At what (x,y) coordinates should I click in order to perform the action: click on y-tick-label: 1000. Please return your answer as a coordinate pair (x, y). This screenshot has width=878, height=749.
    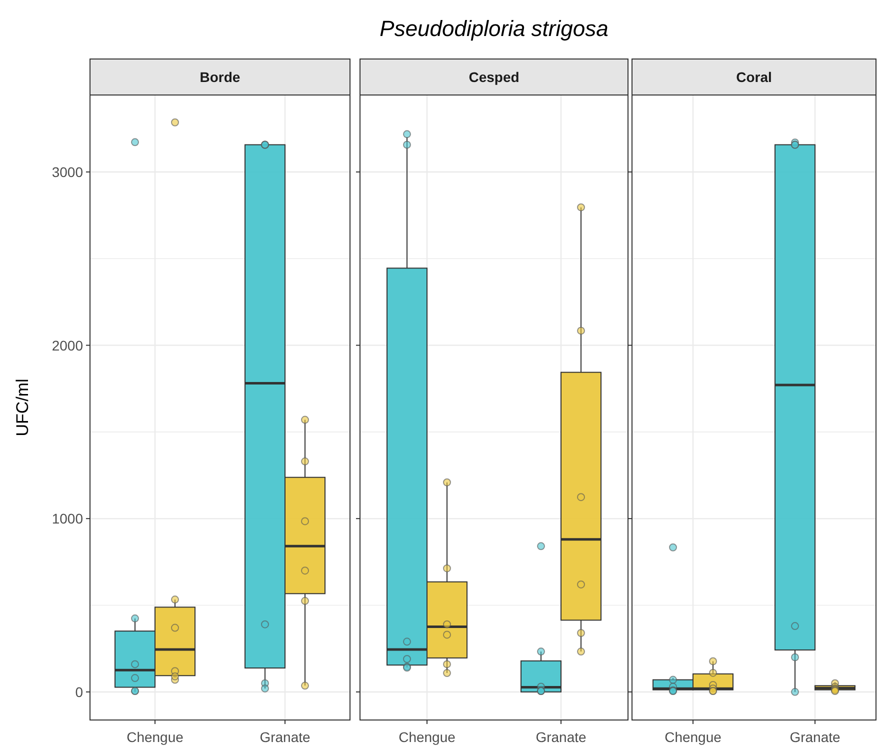
    Looking at the image, I should click on (68, 518).